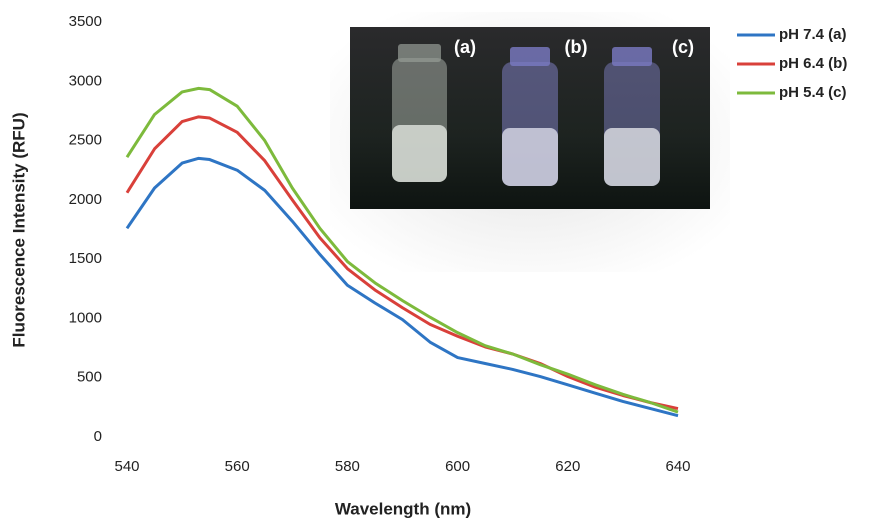 Image resolution: width=885 pixels, height=520 pixels. I want to click on x-tick-label: 580, so click(347, 466).